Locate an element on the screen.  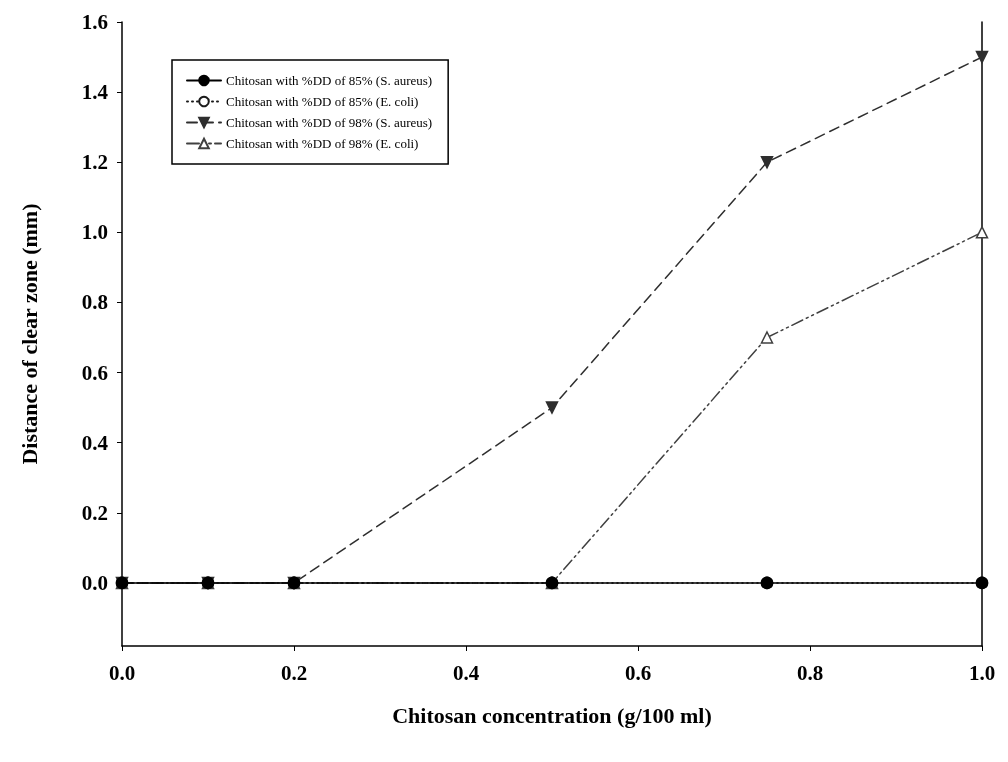
legend-label: Chitosan with %DD of 98% (E. coli) is located at coordinates (322, 143).